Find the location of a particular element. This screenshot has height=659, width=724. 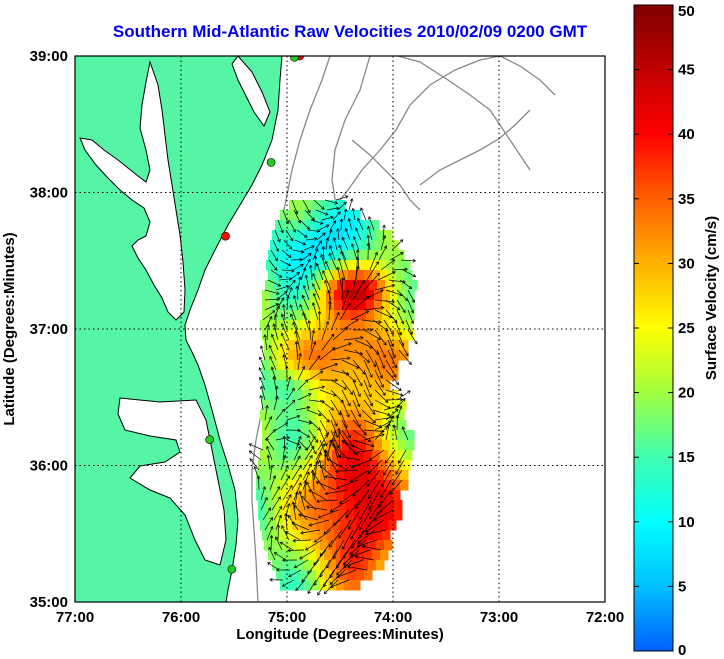

lat-tick-label: 36:00 is located at coordinates (49, 466).